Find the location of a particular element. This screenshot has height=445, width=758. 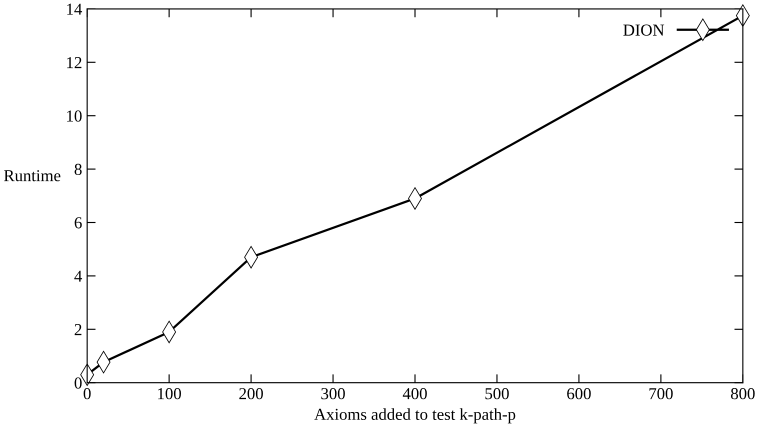

x-axis-title: Axioms added to test k-path-p is located at coordinates (415, 416).